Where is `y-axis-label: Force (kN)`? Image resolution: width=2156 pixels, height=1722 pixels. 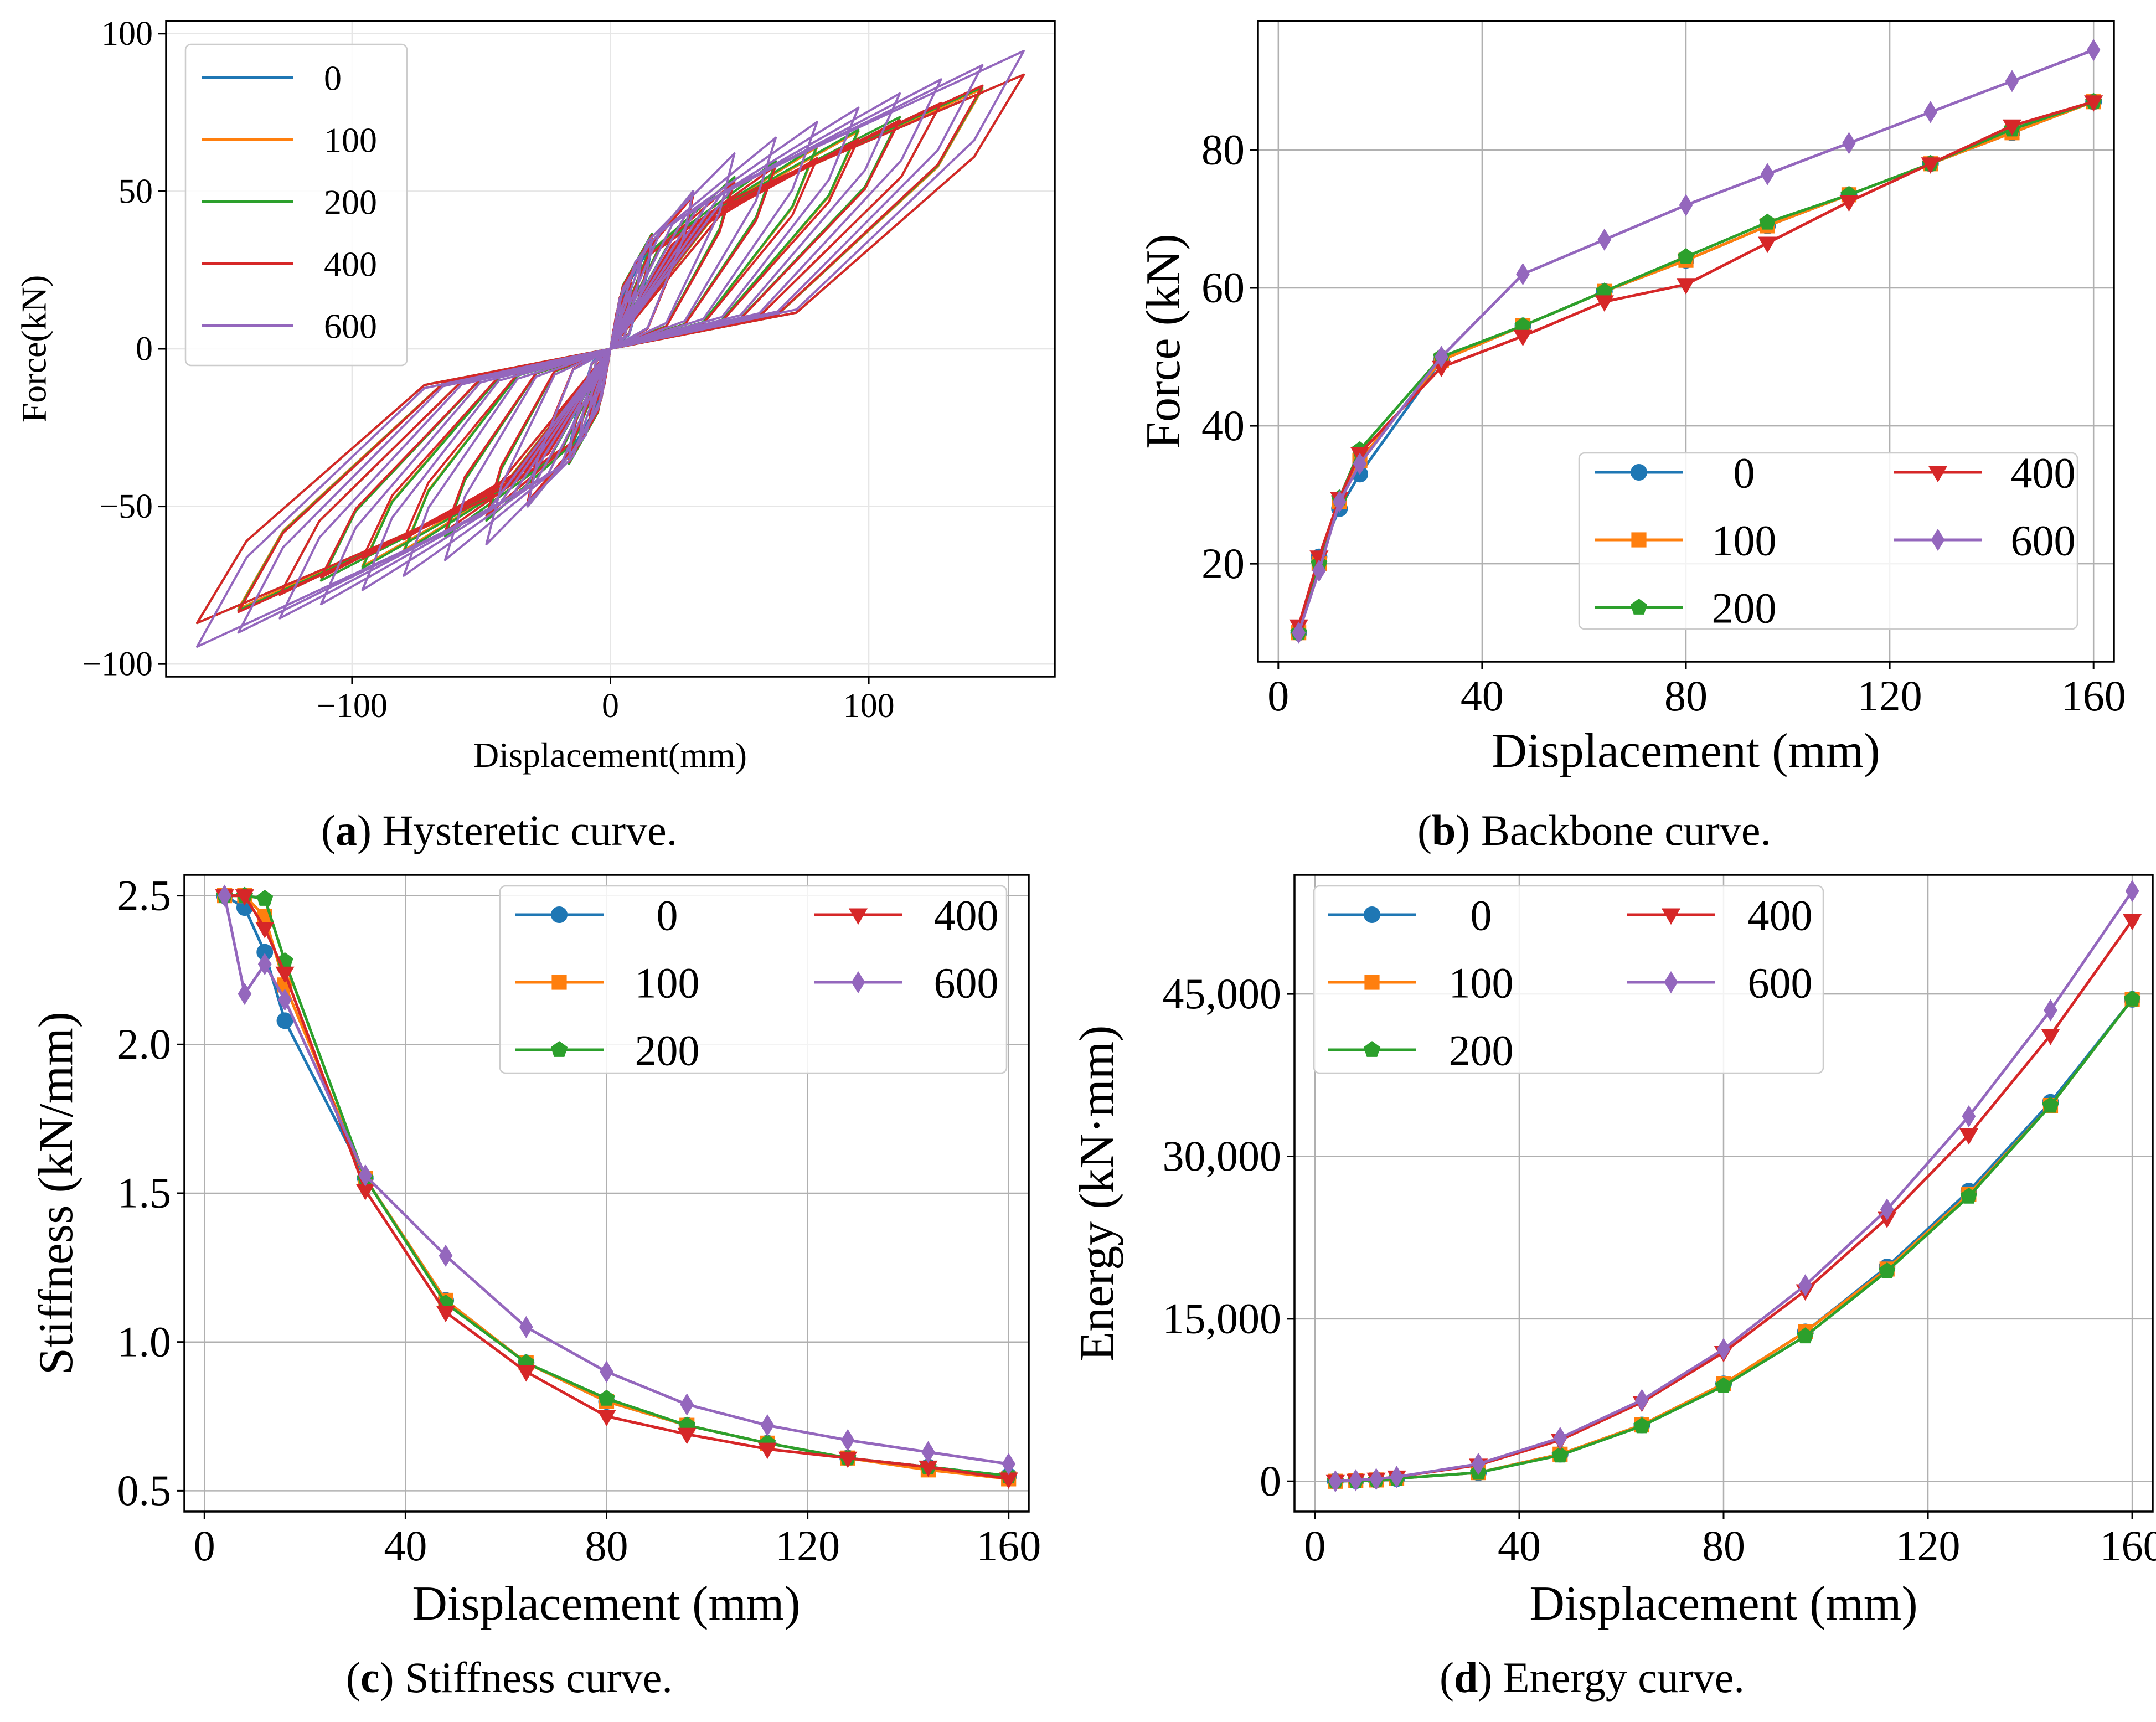
y-axis-label: Force (kN) is located at coordinates (1163, 341).